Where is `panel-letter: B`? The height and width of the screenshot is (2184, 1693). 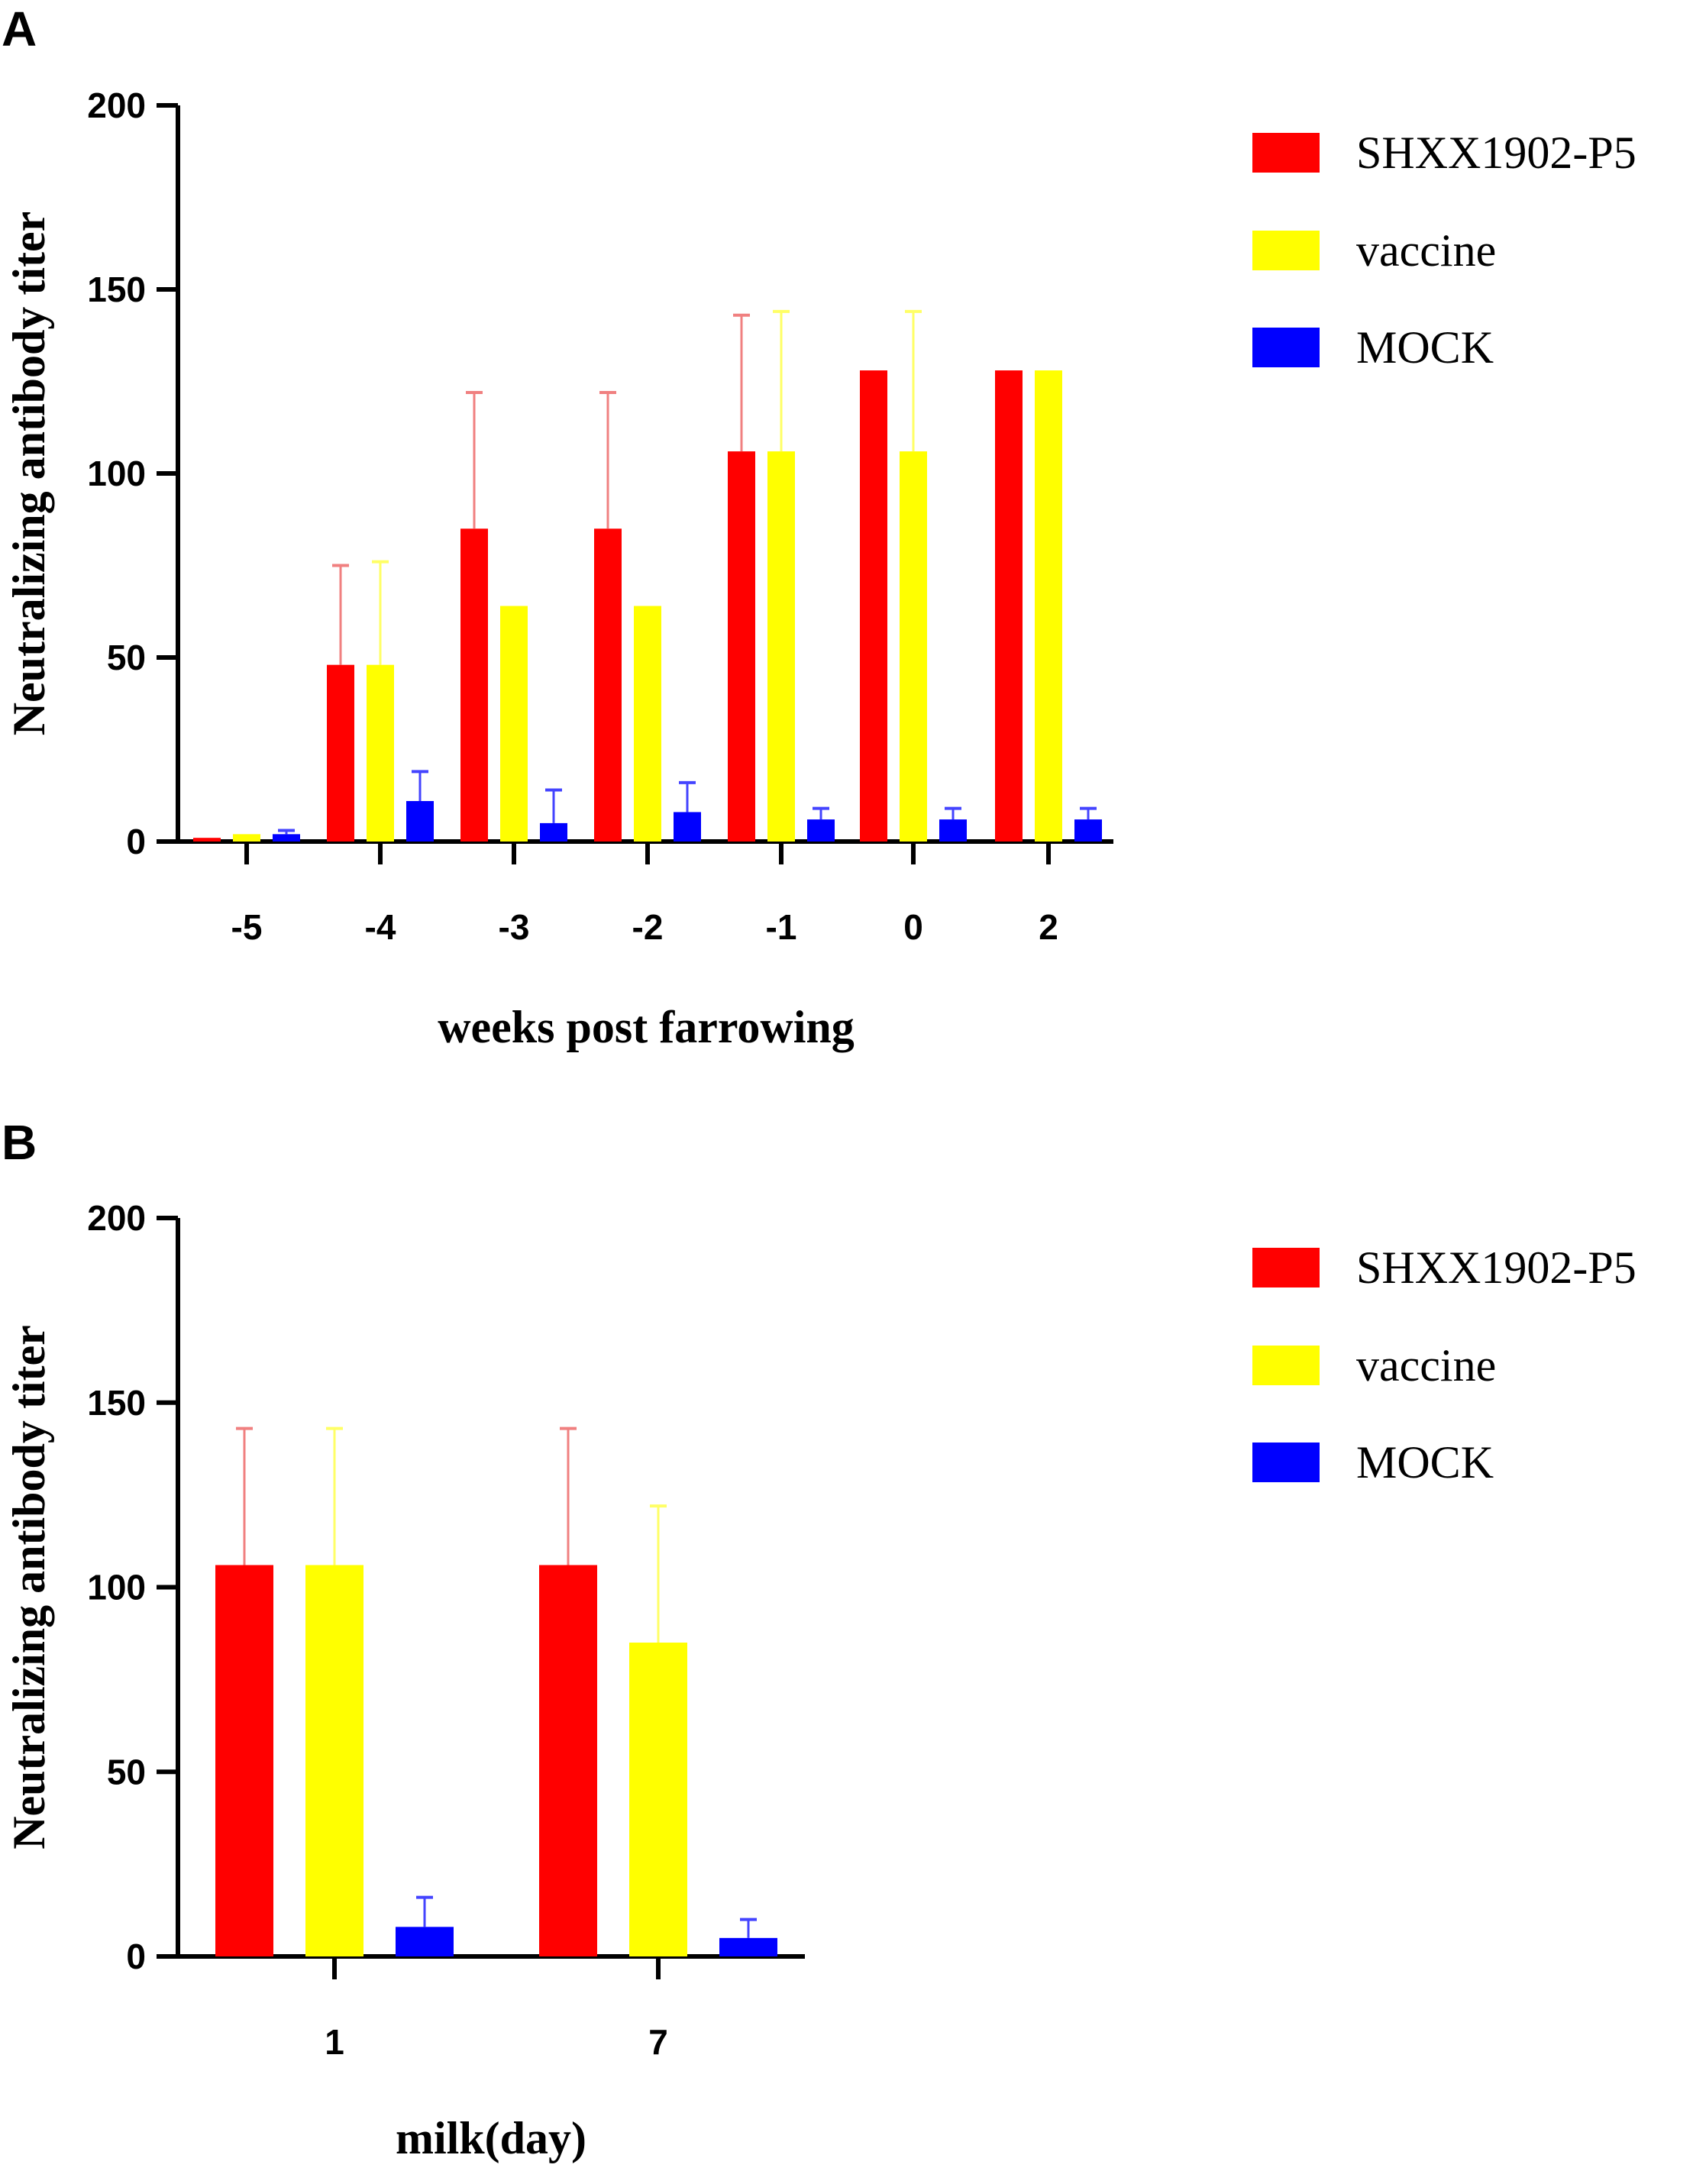
panel-letter: B is located at coordinates (20, 1142).